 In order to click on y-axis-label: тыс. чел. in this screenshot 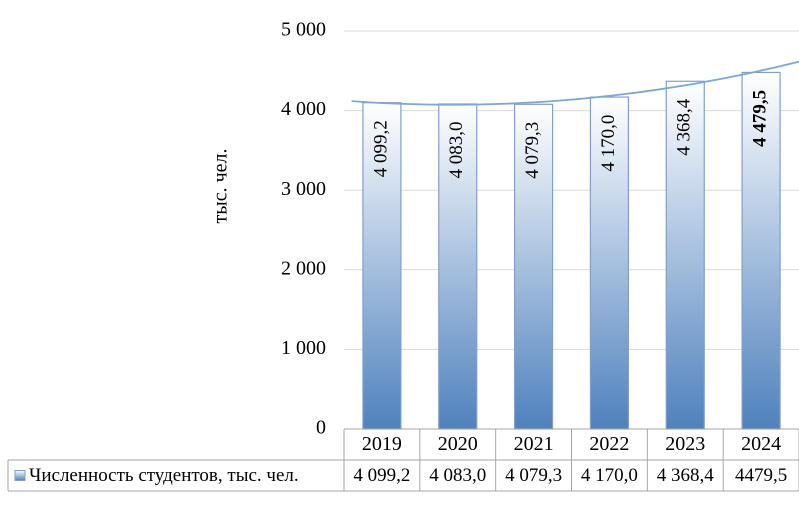, I will do `click(221, 186)`.